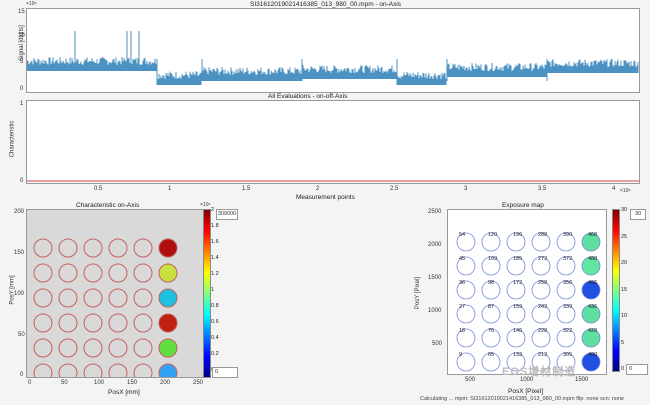  I want to click on mid-xtick-0: 0.5, so click(98, 189).